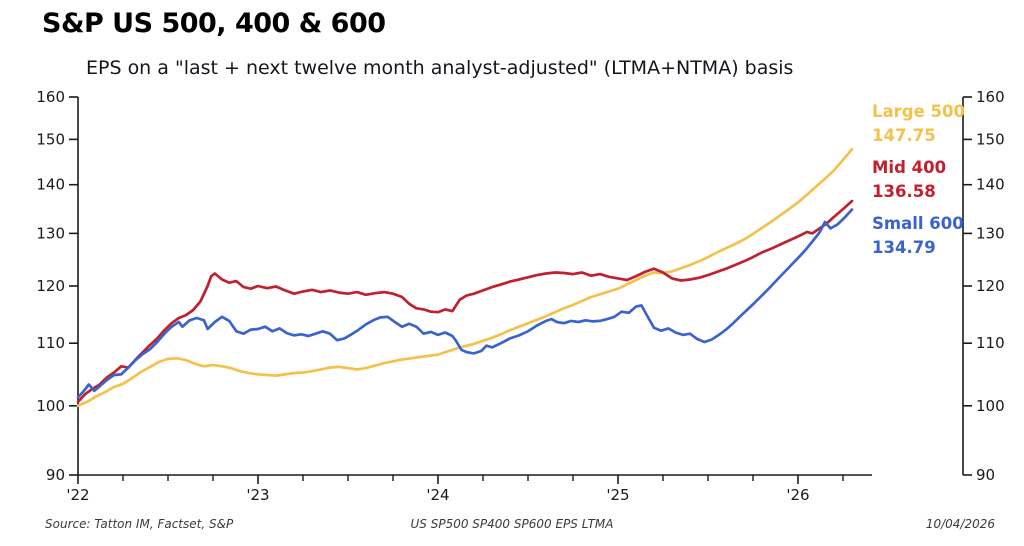 This screenshot has height=546, width=1024. I want to click on y-axis-label-right: 110, so click(990, 343).